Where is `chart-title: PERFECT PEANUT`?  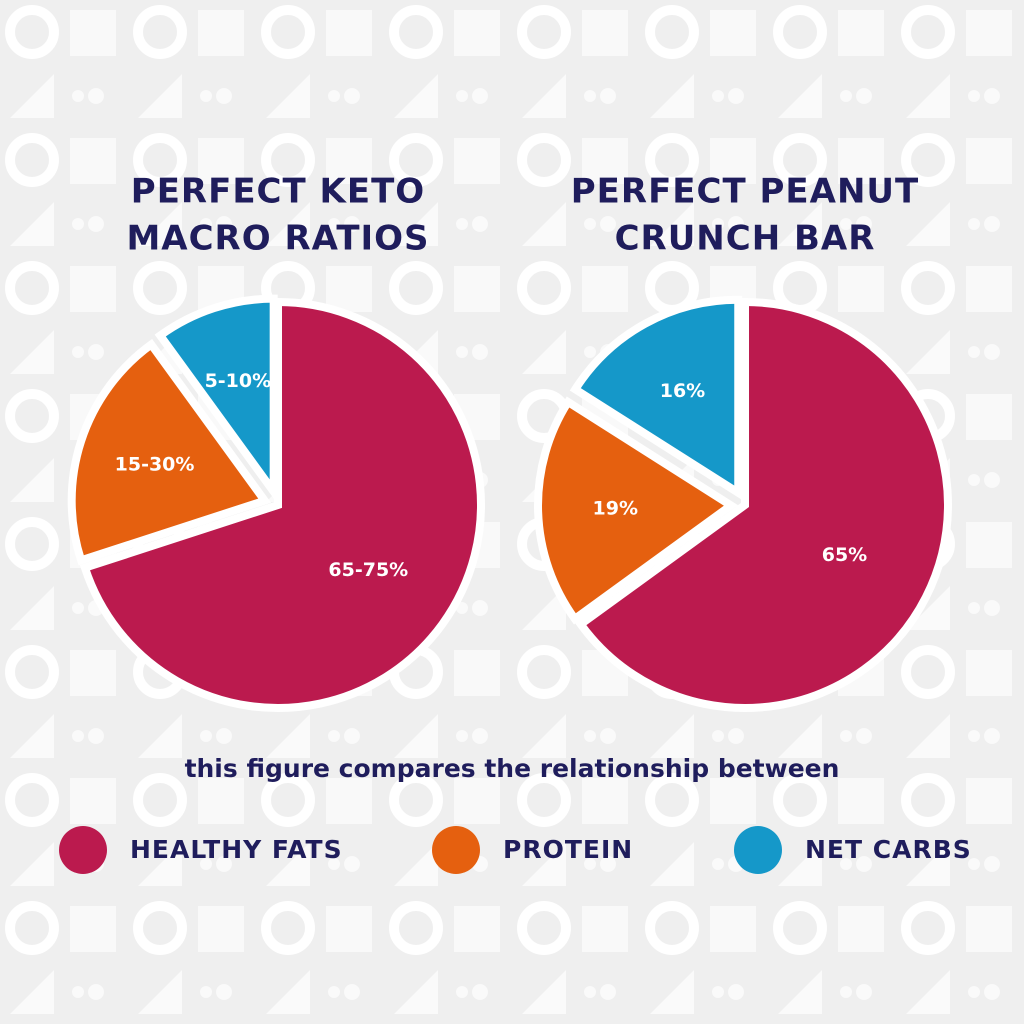 chart-title: PERFECT PEANUT is located at coordinates (745, 192).